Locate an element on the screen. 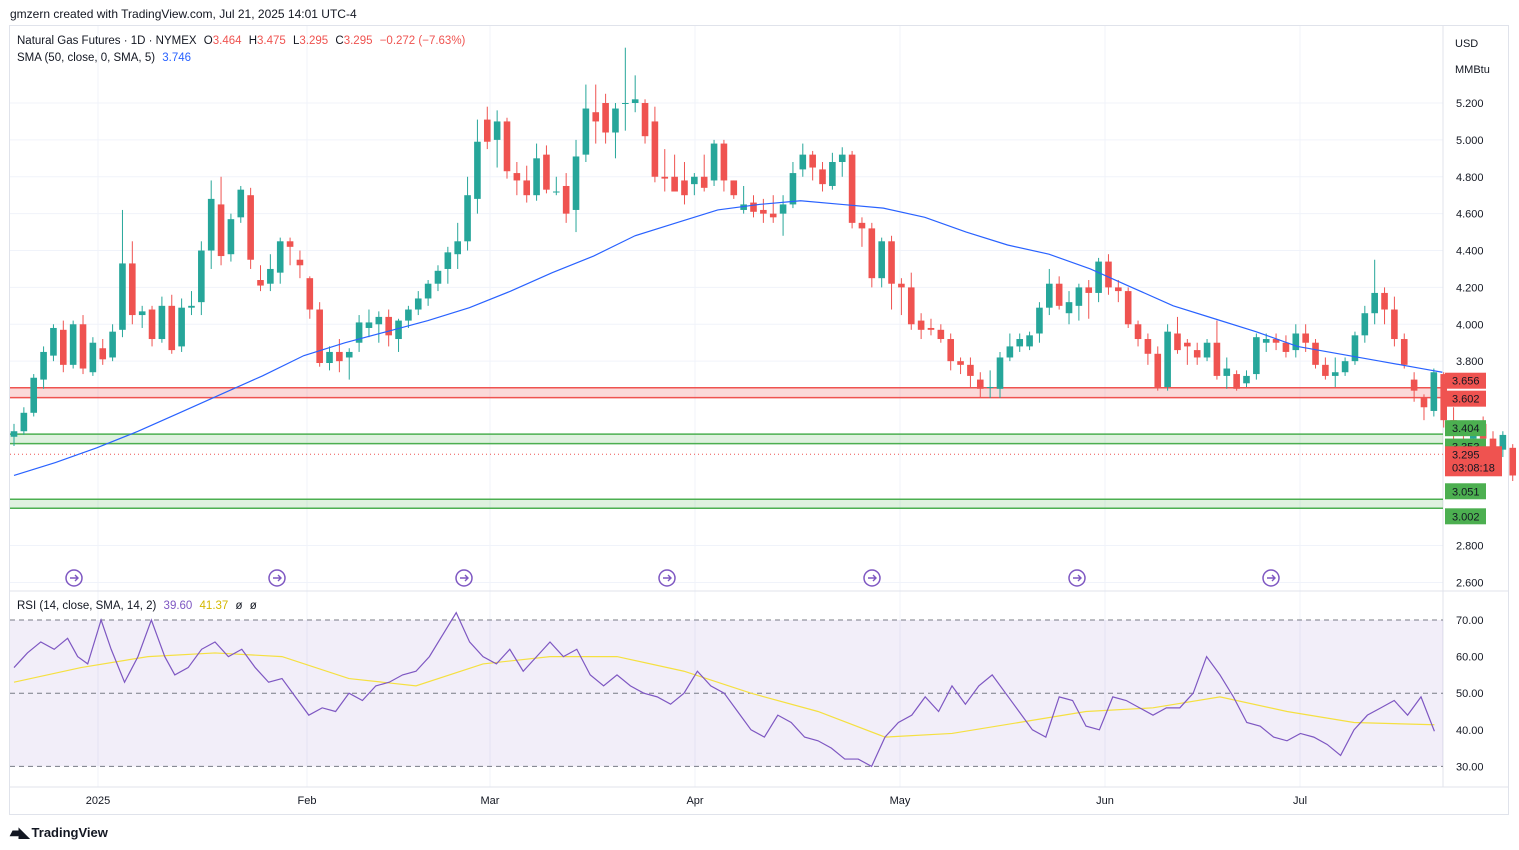 This screenshot has width=1519, height=850. price-tick-label: 5.000 is located at coordinates (1470, 141).